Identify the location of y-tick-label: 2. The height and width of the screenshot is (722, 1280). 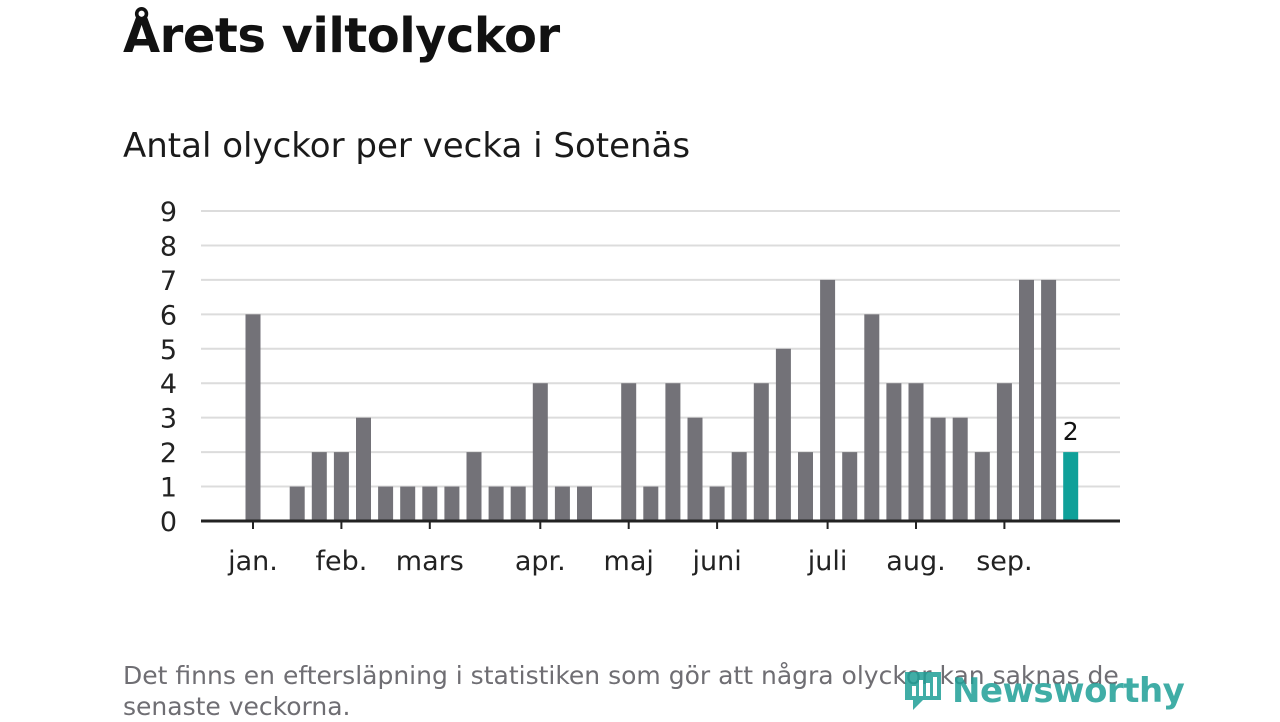
(168, 453).